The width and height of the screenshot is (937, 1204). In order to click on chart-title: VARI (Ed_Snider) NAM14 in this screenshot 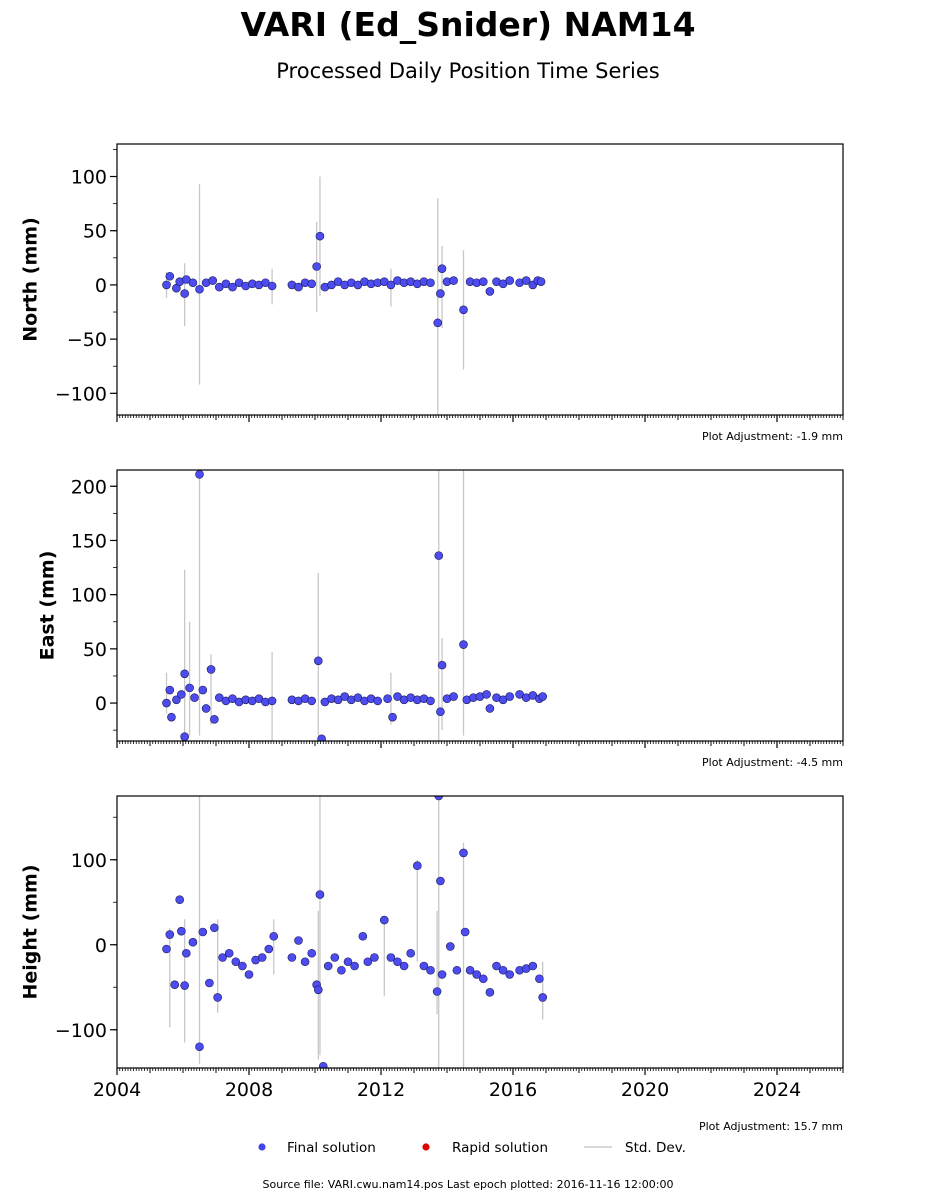, I will do `click(467, 24)`.